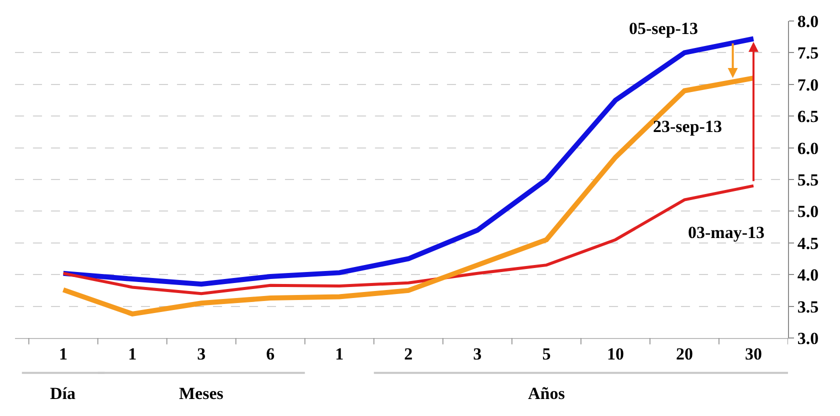 This screenshot has height=416, width=840. I want to click on y-tick-label: 3.0, so click(808, 338).